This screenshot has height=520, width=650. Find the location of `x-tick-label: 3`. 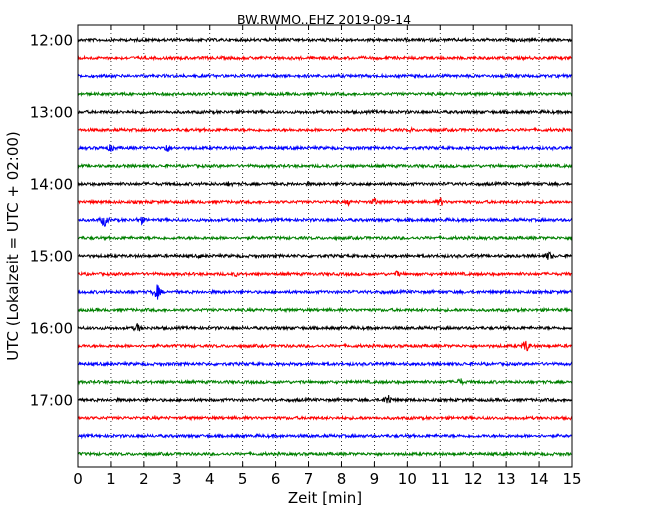

x-tick-label: 3 is located at coordinates (177, 479).